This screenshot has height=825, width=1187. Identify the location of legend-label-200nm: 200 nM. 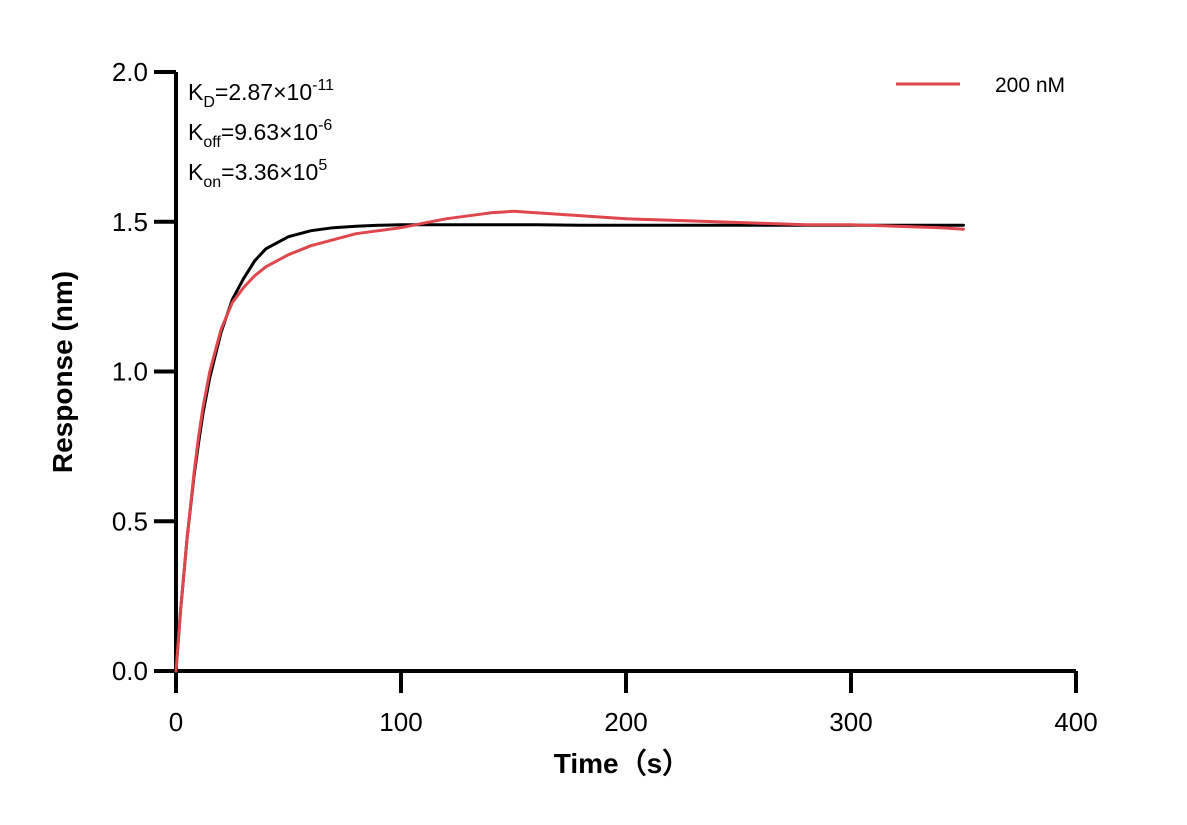
(1030, 85).